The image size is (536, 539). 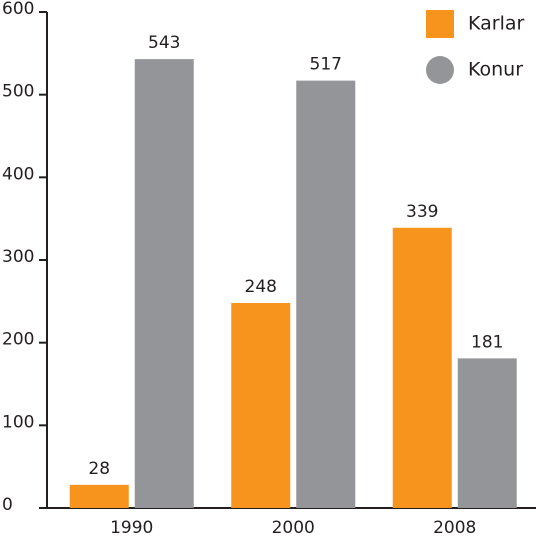 I want to click on y-tick-label: 300, so click(x=18, y=257).